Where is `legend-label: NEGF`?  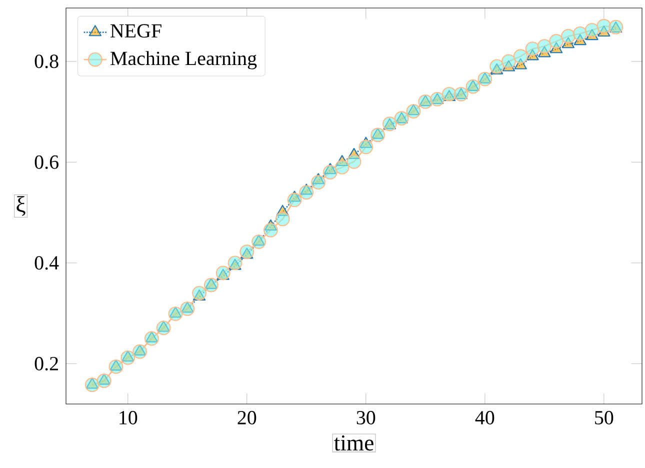 legend-label: NEGF is located at coordinates (136, 31).